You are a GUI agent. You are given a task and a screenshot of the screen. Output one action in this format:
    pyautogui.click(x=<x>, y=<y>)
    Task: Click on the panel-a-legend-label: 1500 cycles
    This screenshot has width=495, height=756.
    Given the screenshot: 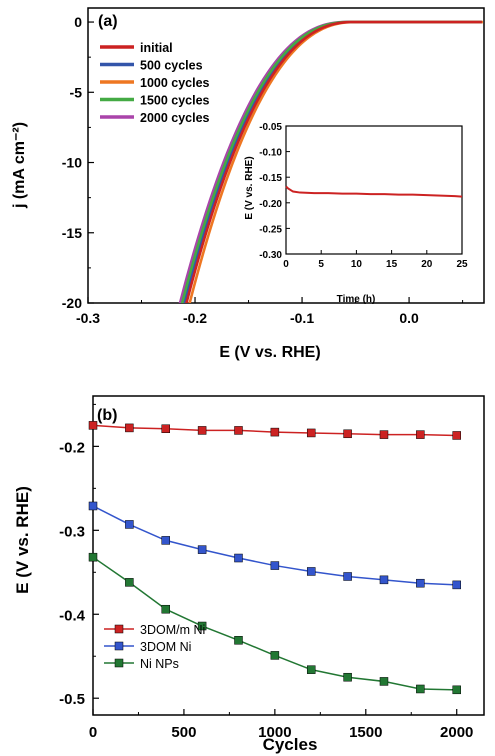 What is the action you would take?
    pyautogui.click(x=175, y=101)
    